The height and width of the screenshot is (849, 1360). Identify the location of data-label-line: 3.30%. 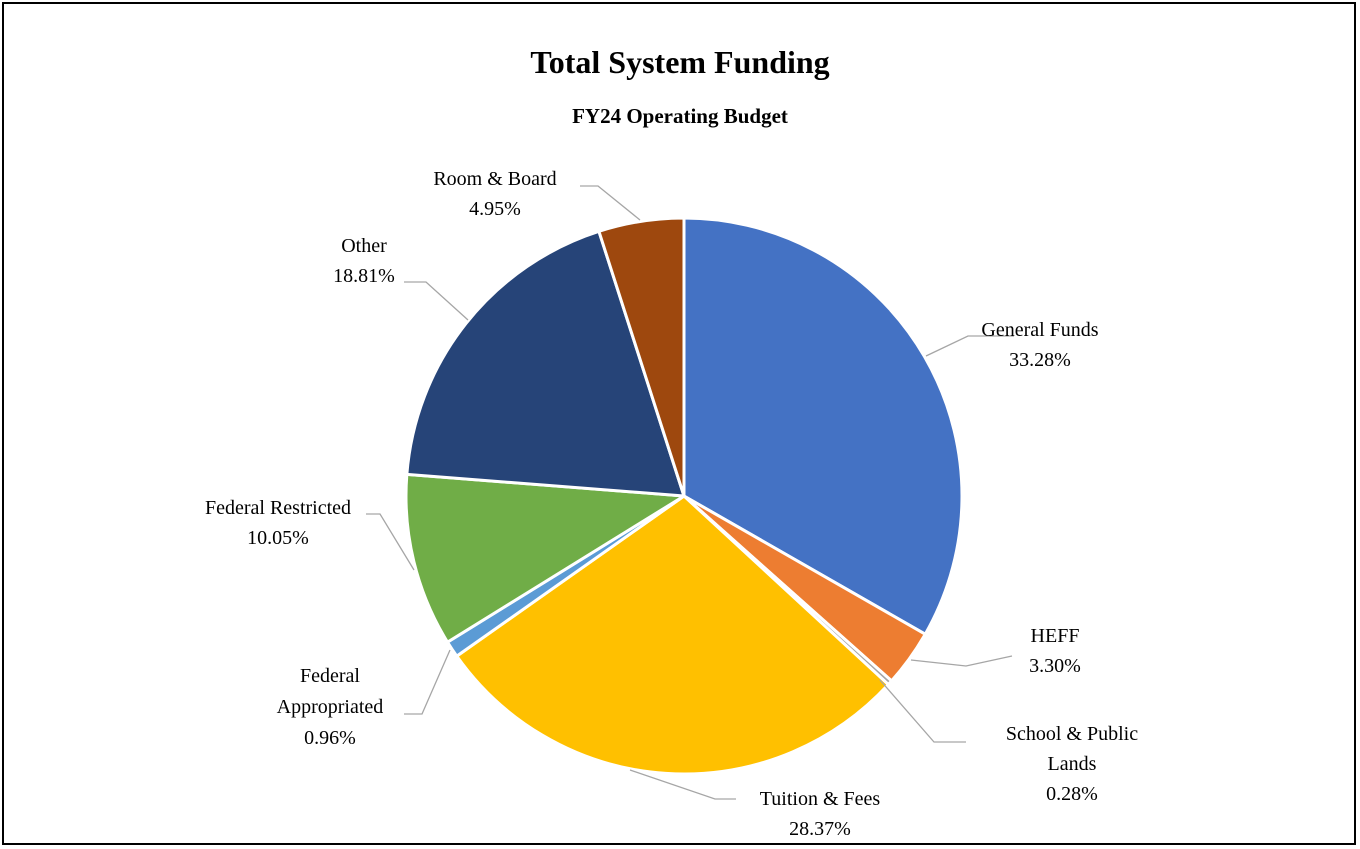
(1055, 666).